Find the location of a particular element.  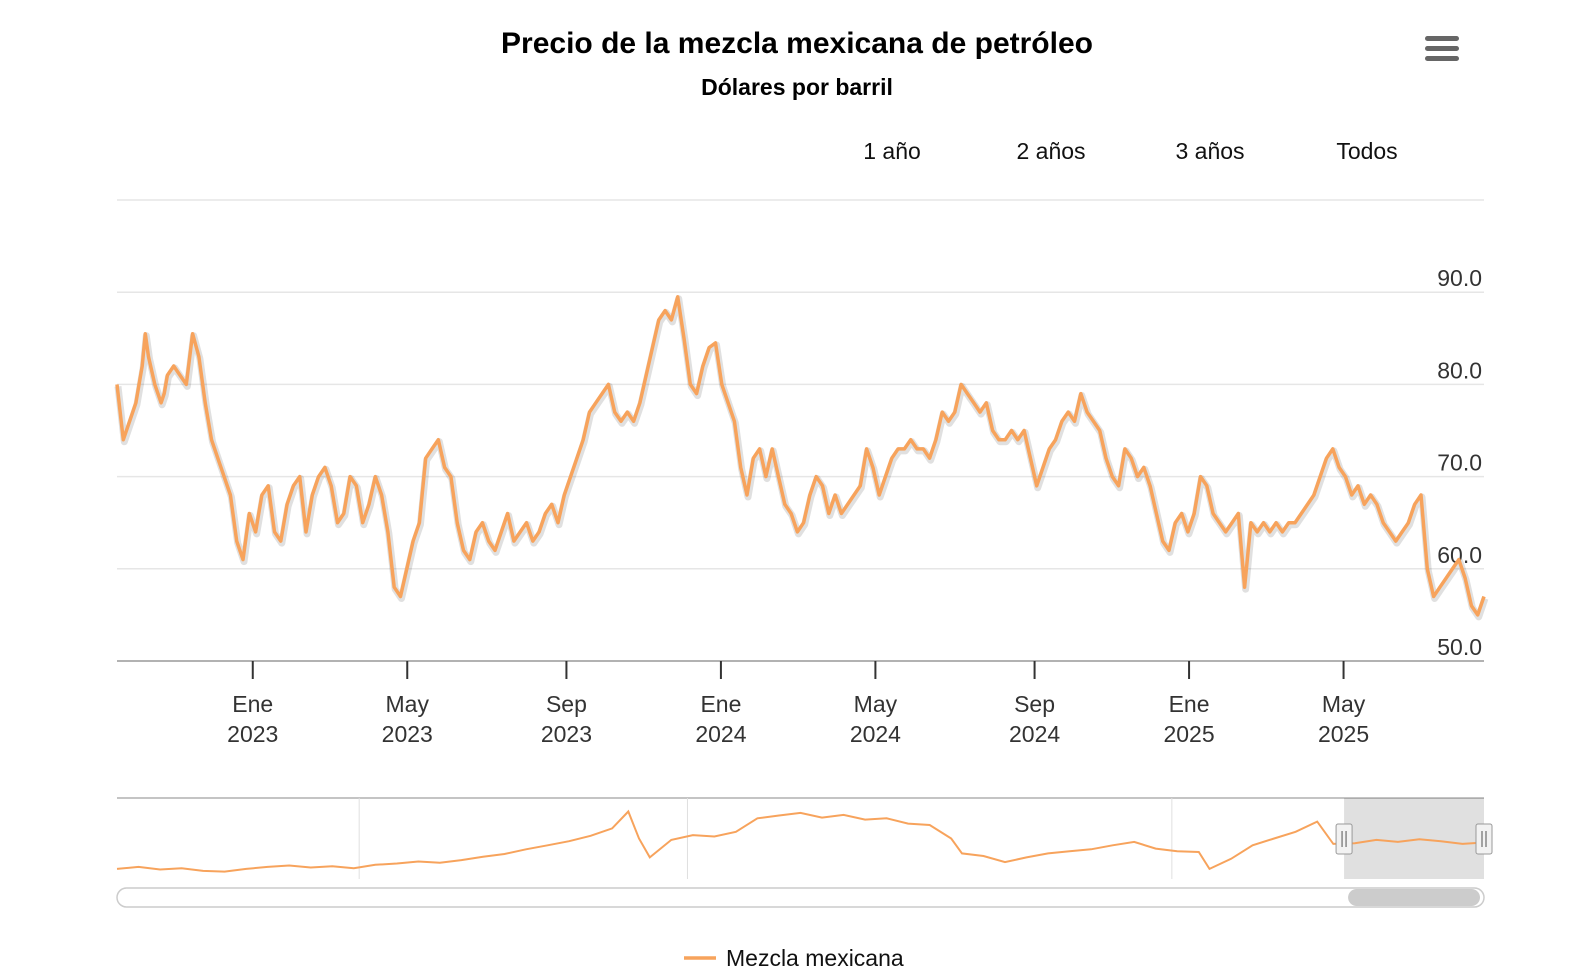

scrollbar is located at coordinates (800, 897).